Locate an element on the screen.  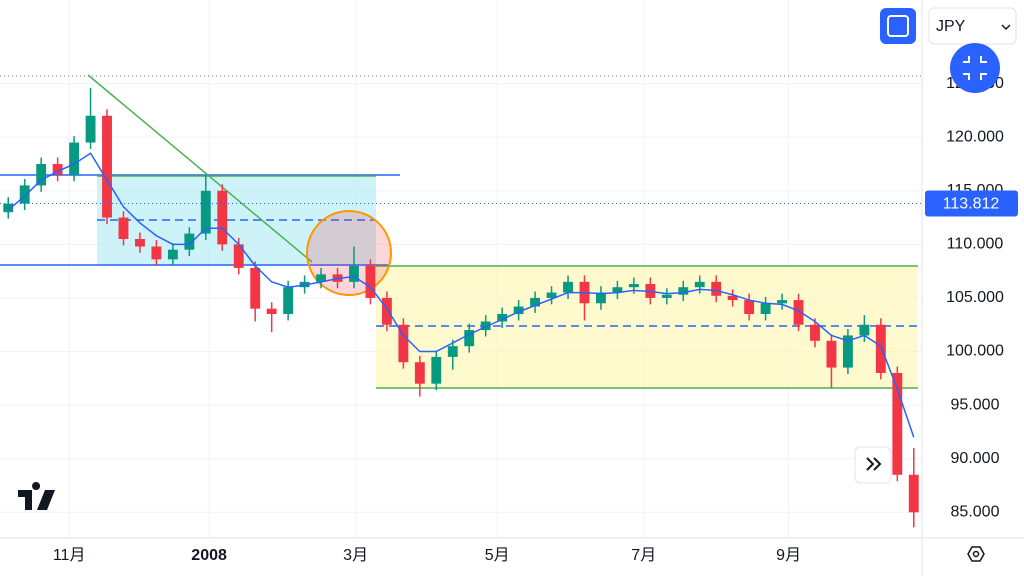
price-label-box is located at coordinates (971, 203).